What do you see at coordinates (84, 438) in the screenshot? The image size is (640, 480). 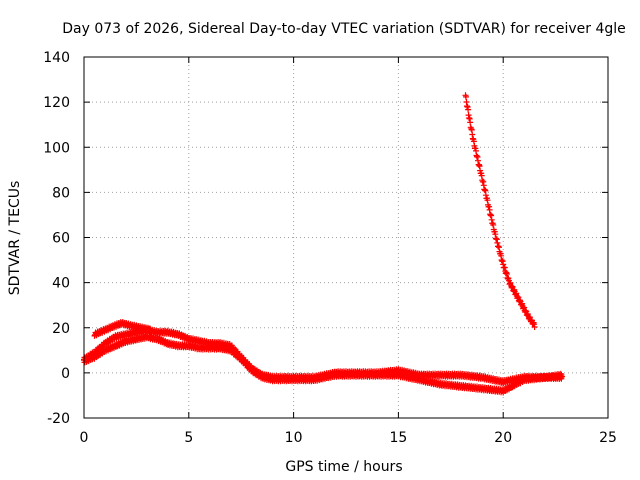 I see `x-tick-label: 0` at bounding box center [84, 438].